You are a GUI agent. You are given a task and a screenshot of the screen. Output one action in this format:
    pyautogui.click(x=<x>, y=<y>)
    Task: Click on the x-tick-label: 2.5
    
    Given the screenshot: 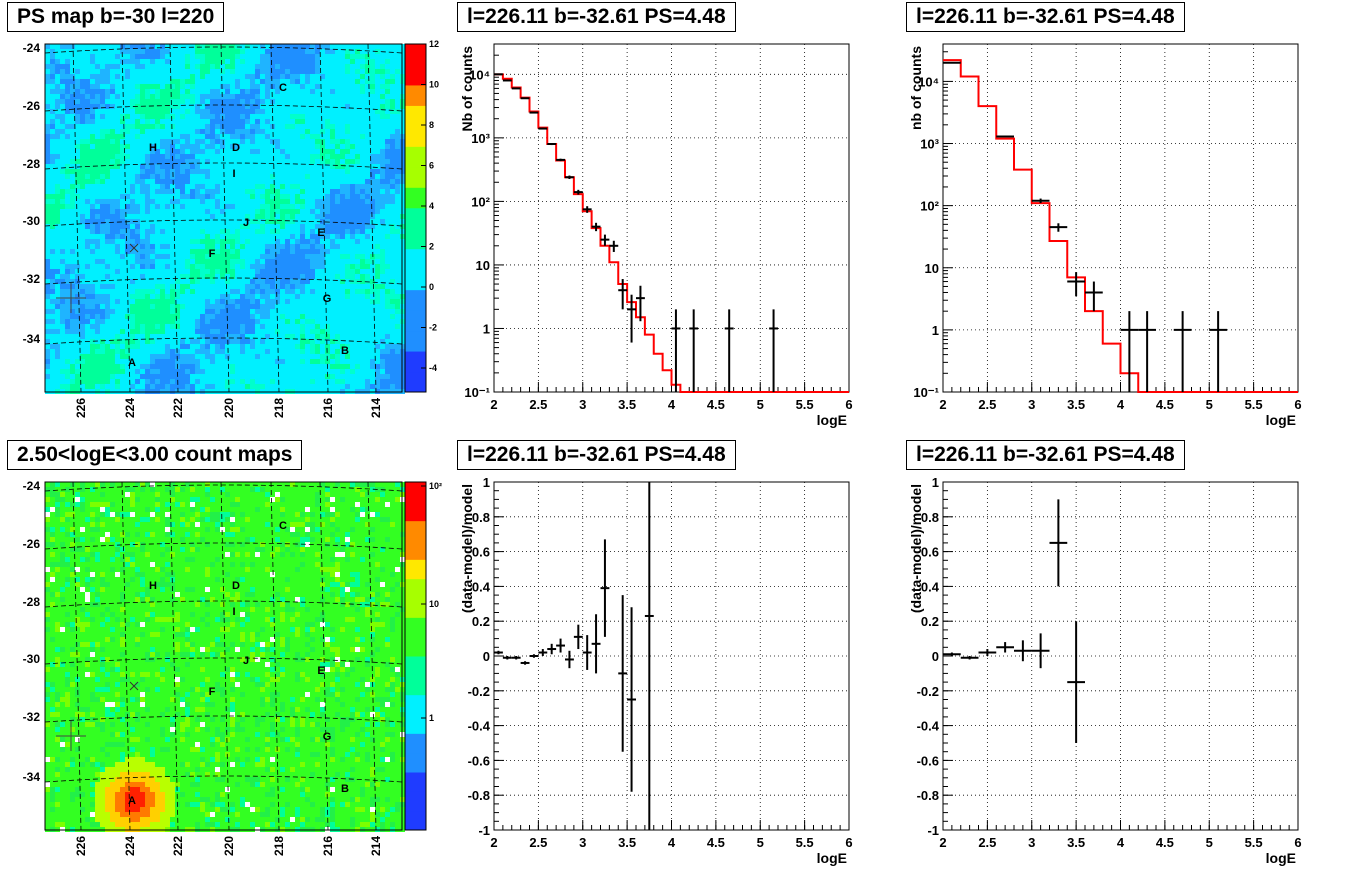 What is the action you would take?
    pyautogui.click(x=538, y=842)
    